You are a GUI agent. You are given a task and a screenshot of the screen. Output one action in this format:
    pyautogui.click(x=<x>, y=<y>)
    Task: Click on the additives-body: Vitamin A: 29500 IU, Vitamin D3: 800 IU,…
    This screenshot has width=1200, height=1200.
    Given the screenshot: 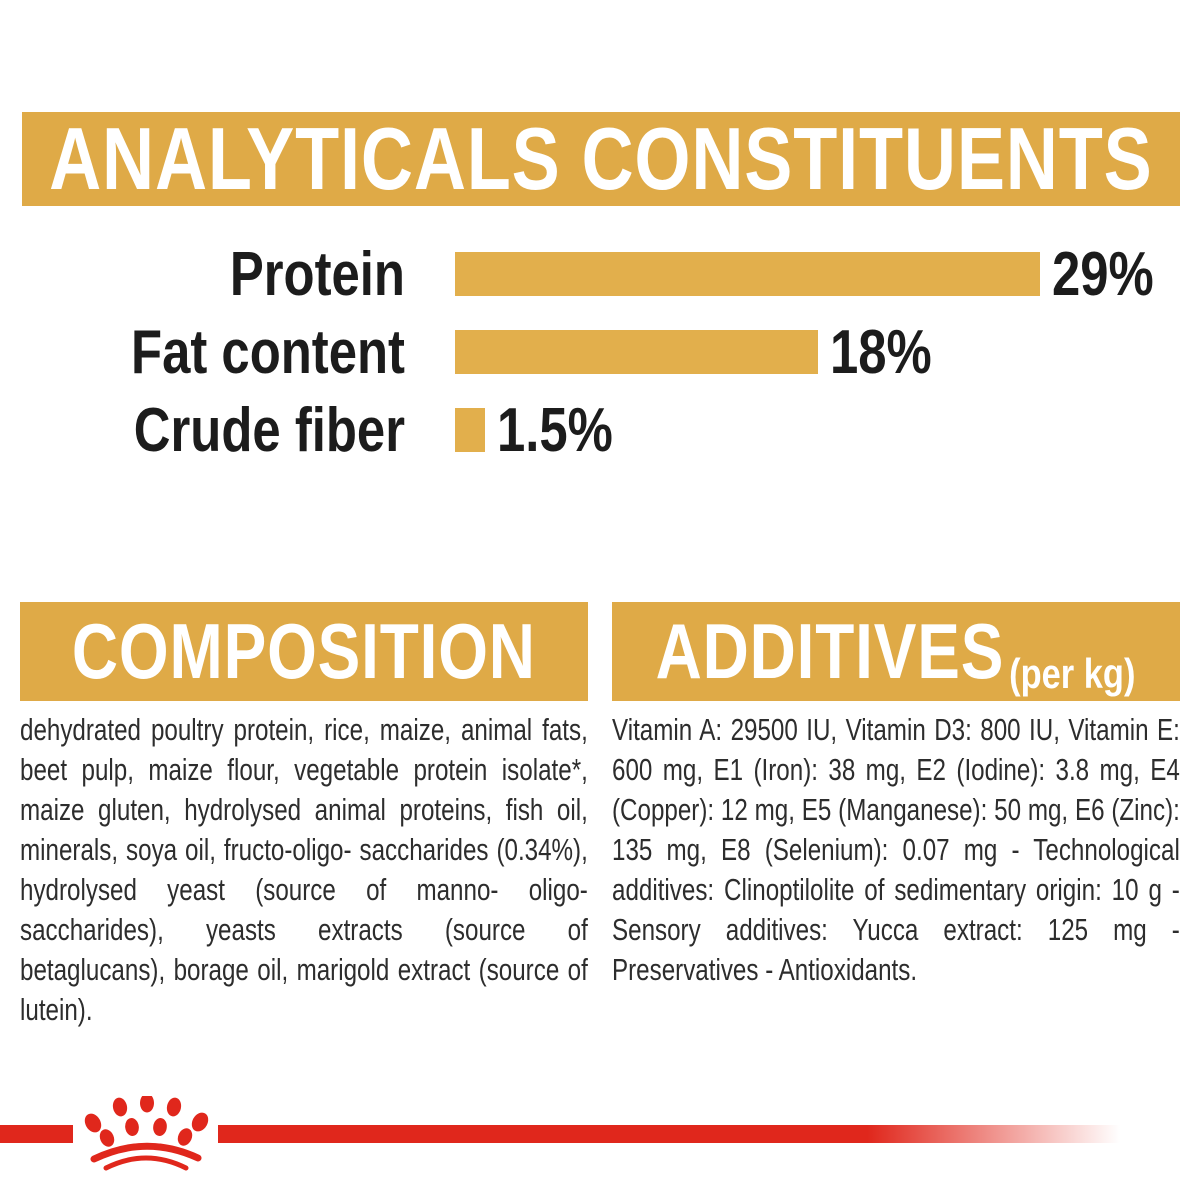 What is the action you would take?
    pyautogui.click(x=896, y=849)
    